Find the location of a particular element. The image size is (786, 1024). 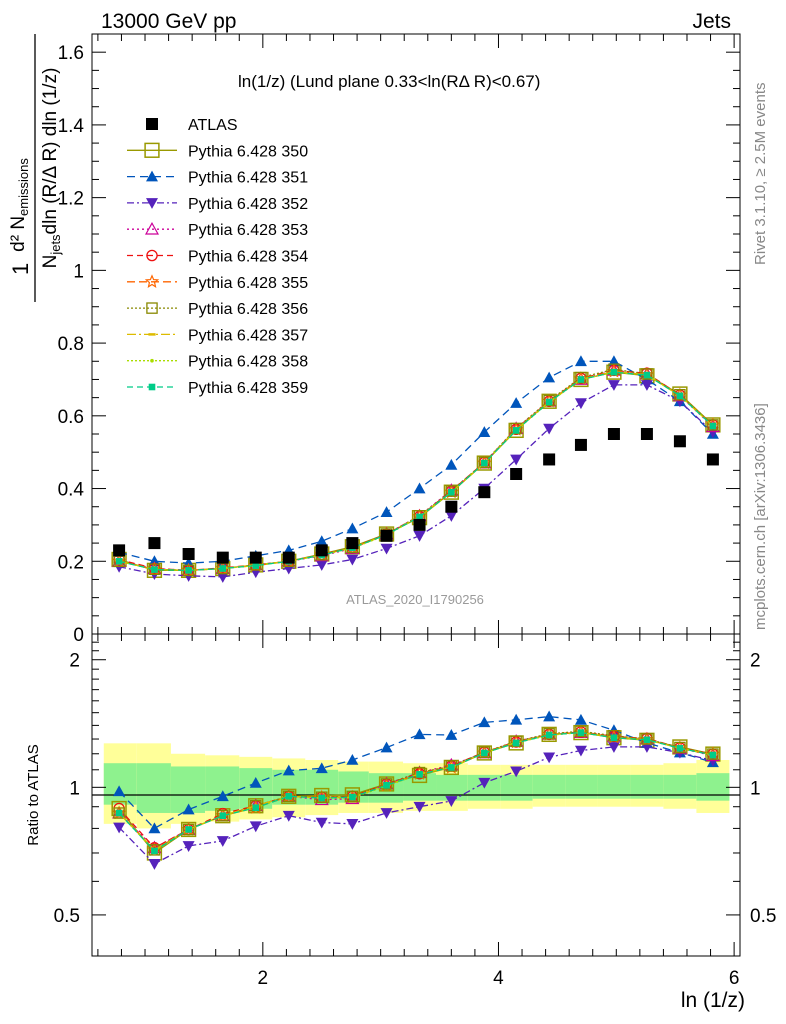

ratio-y-axis-label: Ratio to ATLAS is located at coordinates (33, 794).